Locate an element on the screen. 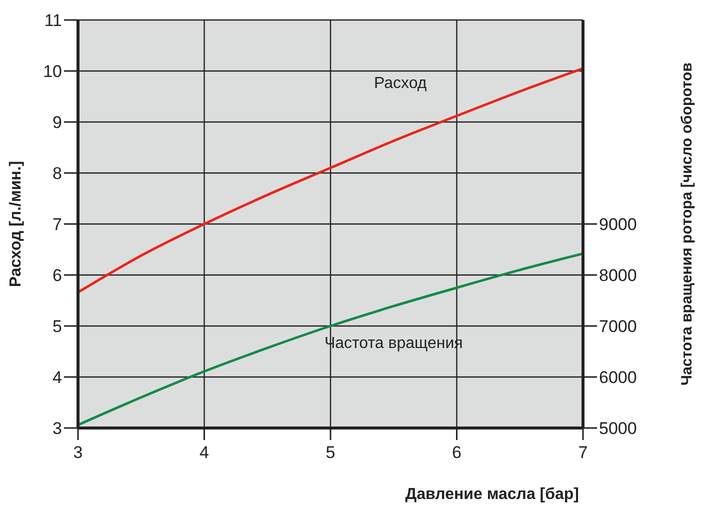 This screenshot has height=520, width=707. y-tick-label: 9 is located at coordinates (57, 122).